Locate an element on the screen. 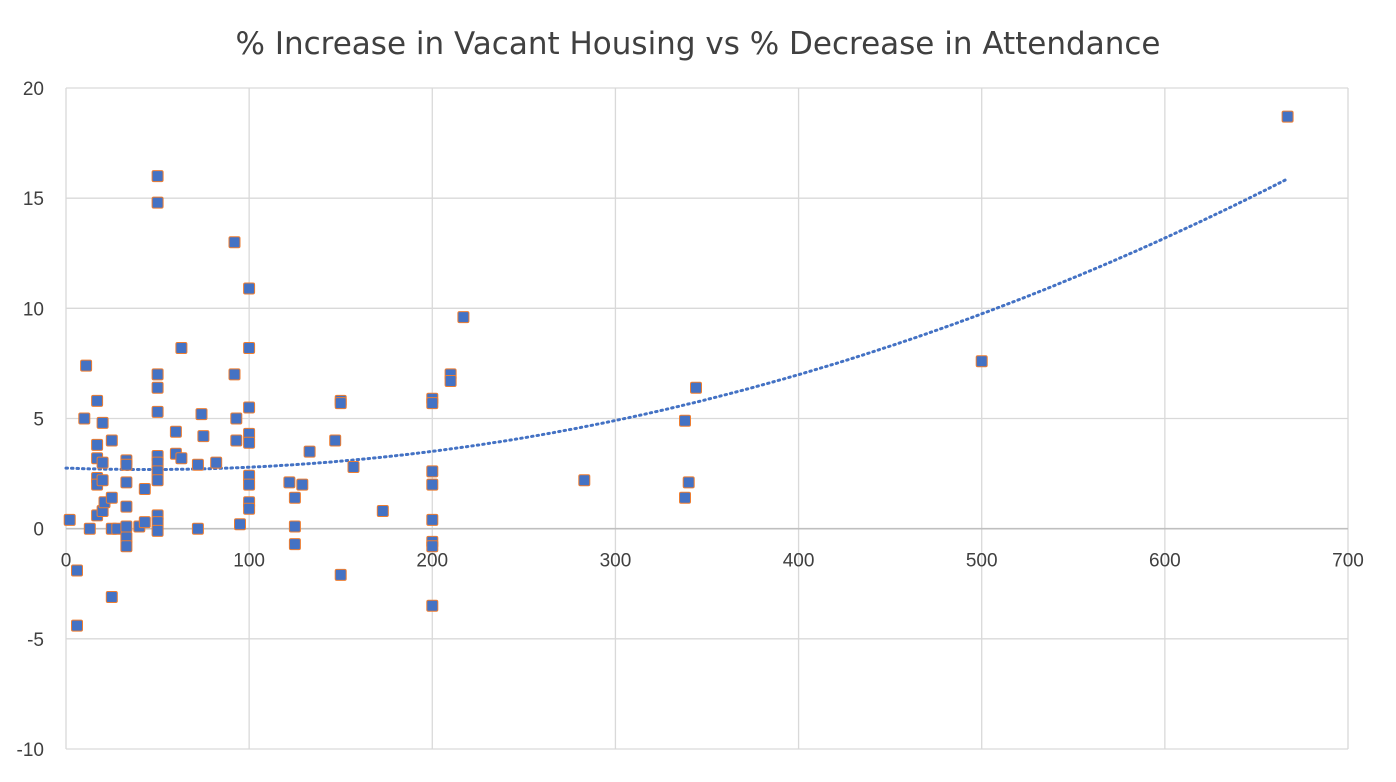 Image resolution: width=1396 pixels, height=782 pixels. x-tick-label: 600 is located at coordinates (1165, 561).